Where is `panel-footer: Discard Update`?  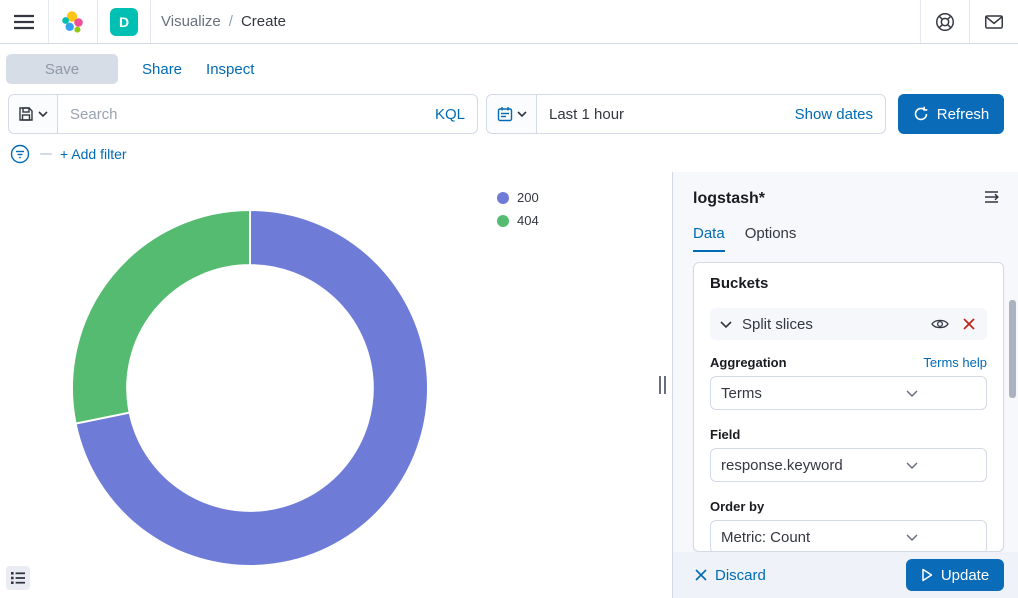 panel-footer: Discard Update is located at coordinates (845, 575).